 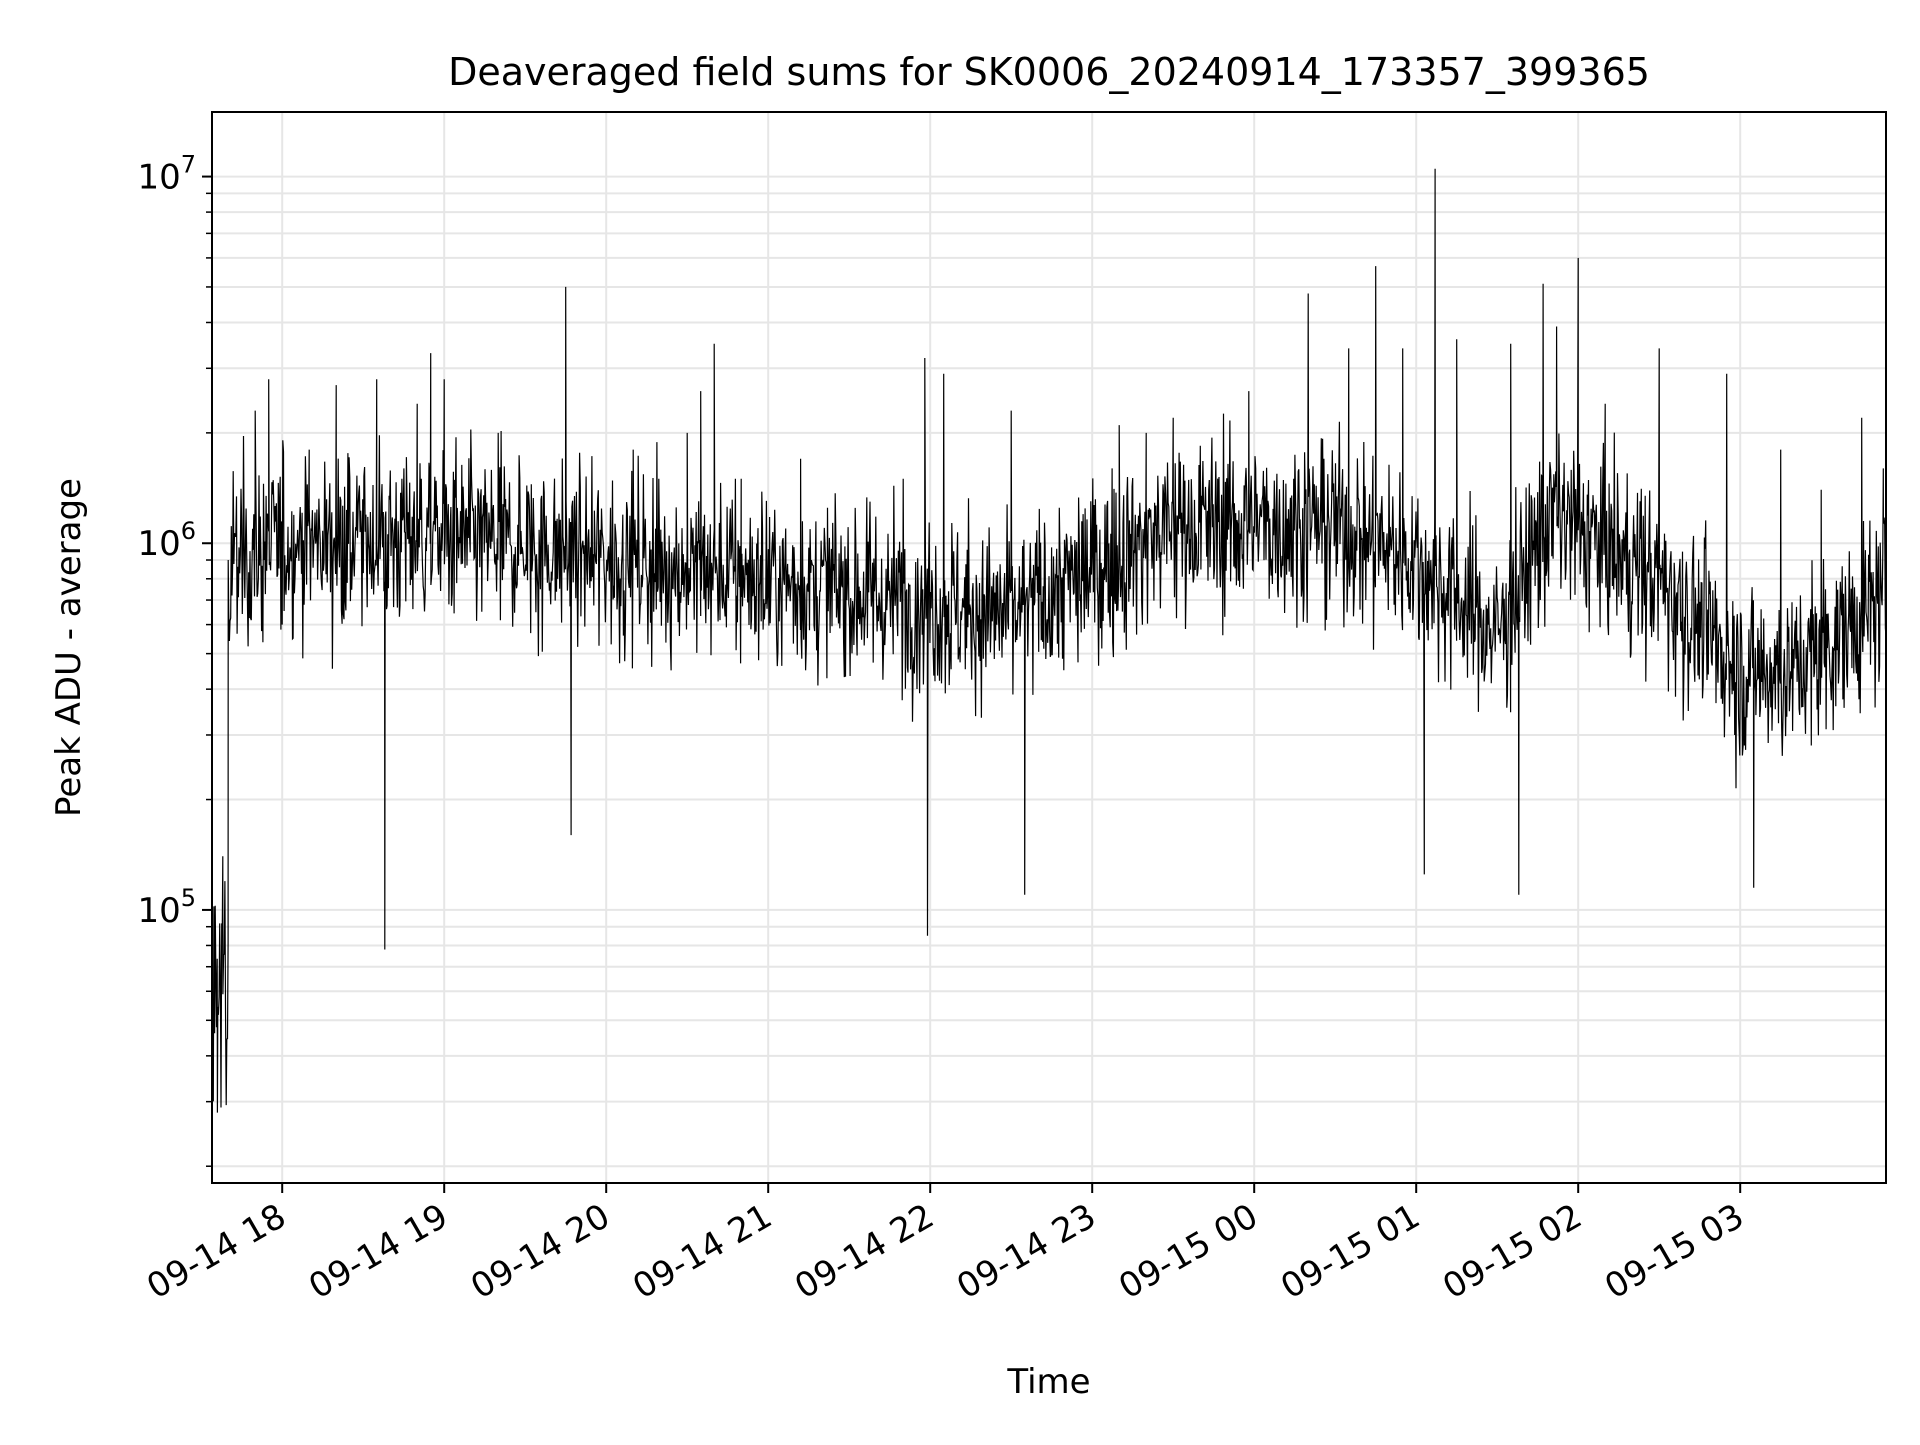 I want to click on y-tick-label: 10⁷, so click(x=166, y=174).